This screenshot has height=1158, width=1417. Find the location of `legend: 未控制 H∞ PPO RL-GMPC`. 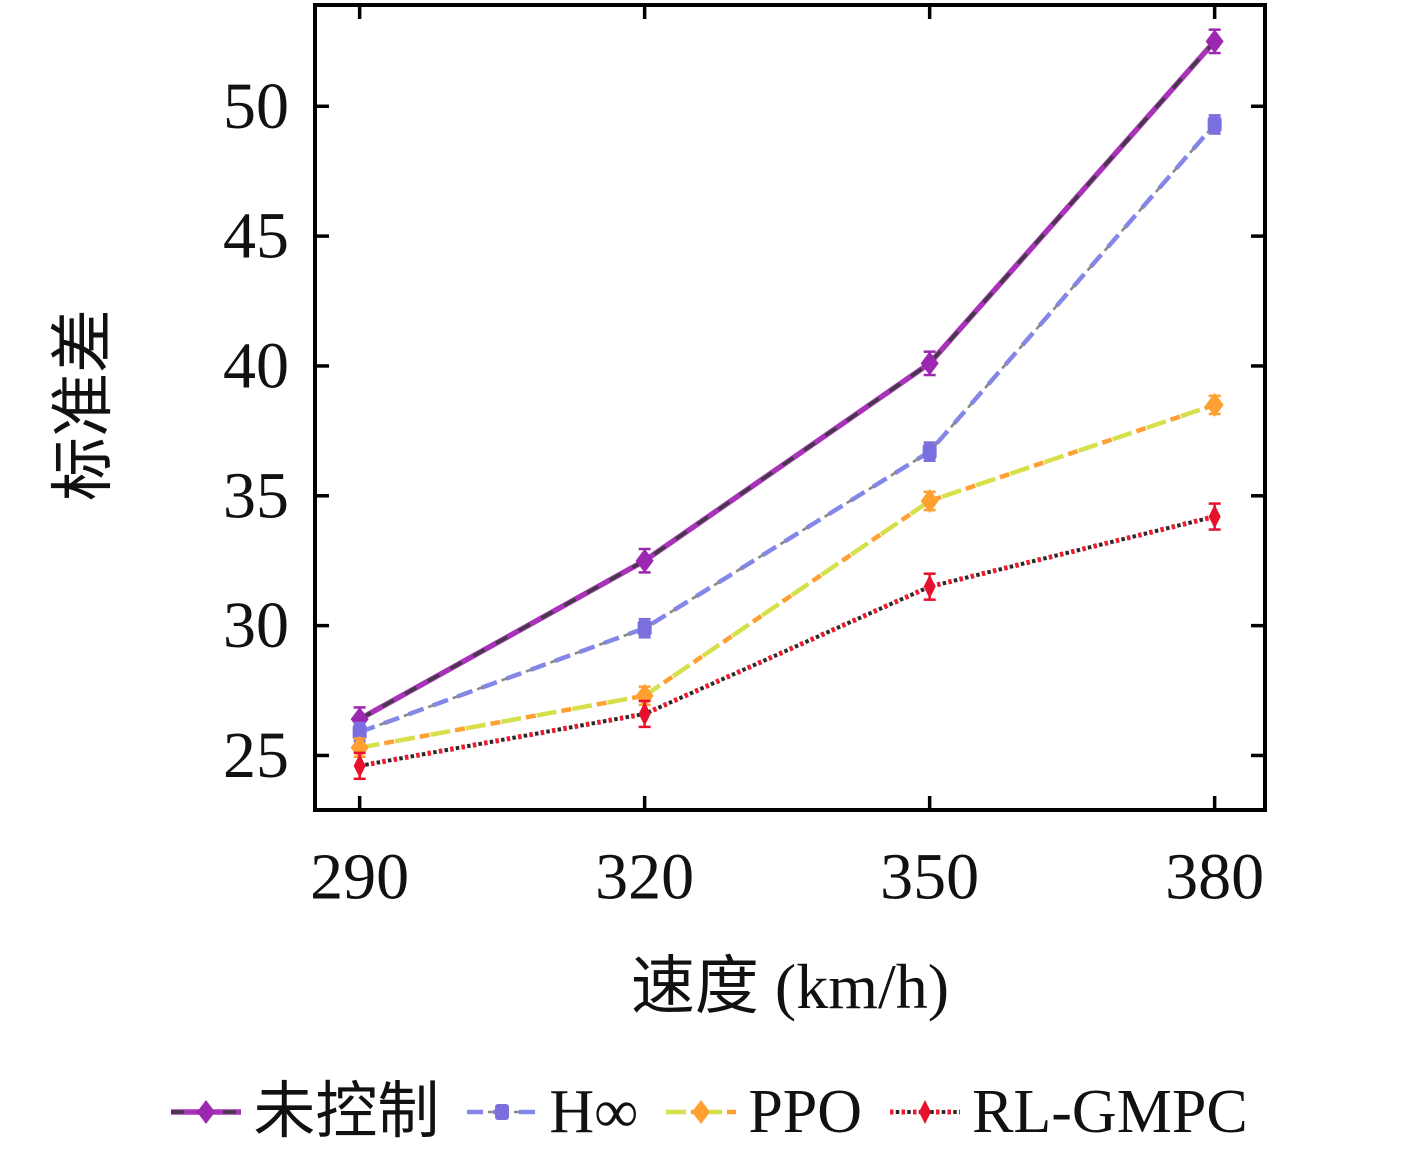

legend: 未控制 H∞ PPO RL-GMPC is located at coordinates (708, 1112).